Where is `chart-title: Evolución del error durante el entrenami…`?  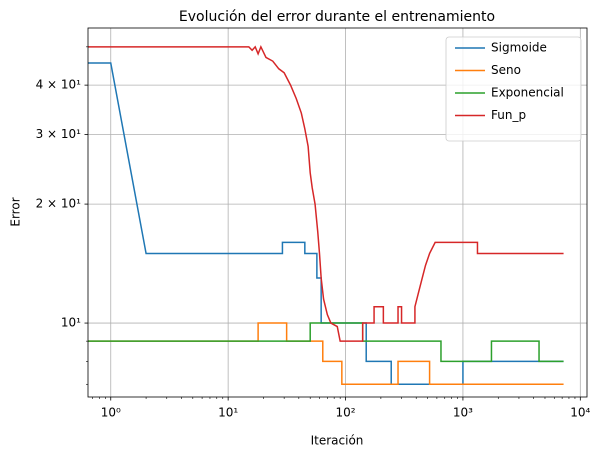 chart-title: Evolución del error durante el entrenami… is located at coordinates (337, 17).